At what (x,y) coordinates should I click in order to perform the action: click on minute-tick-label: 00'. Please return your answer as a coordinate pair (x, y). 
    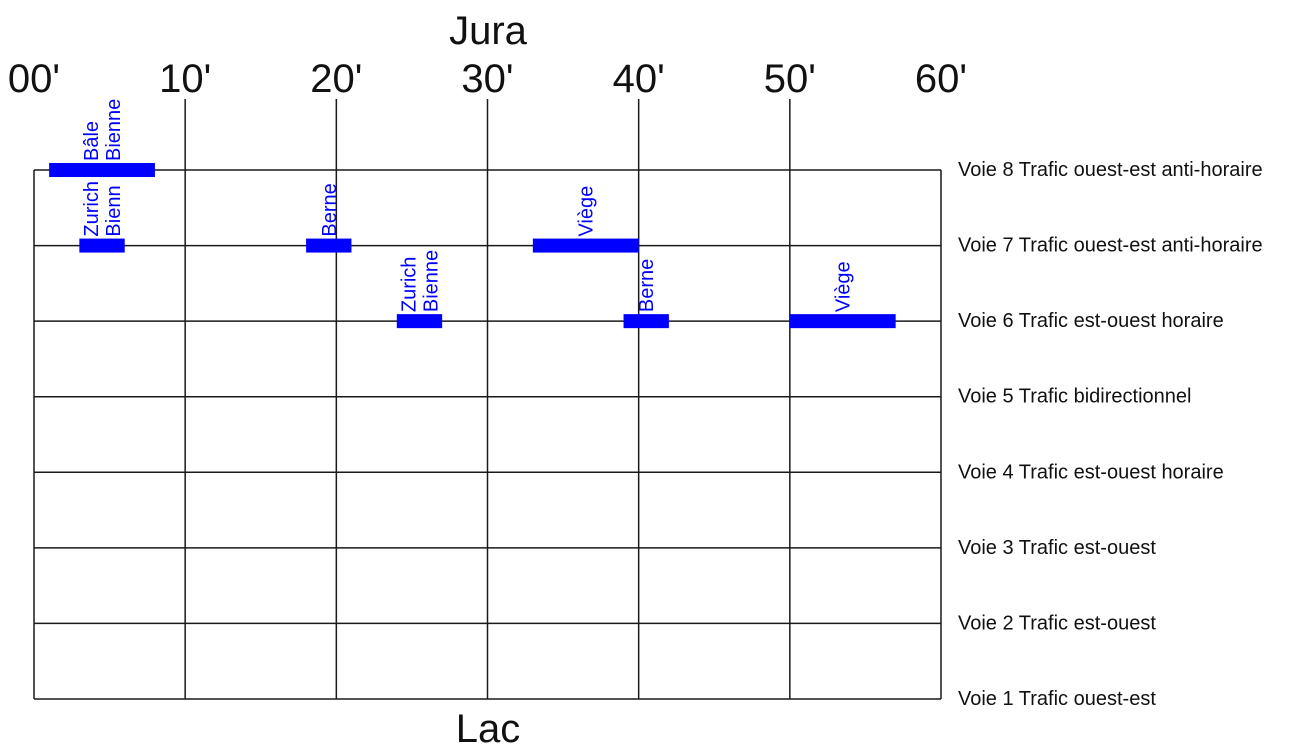
    Looking at the image, I should click on (34, 79).